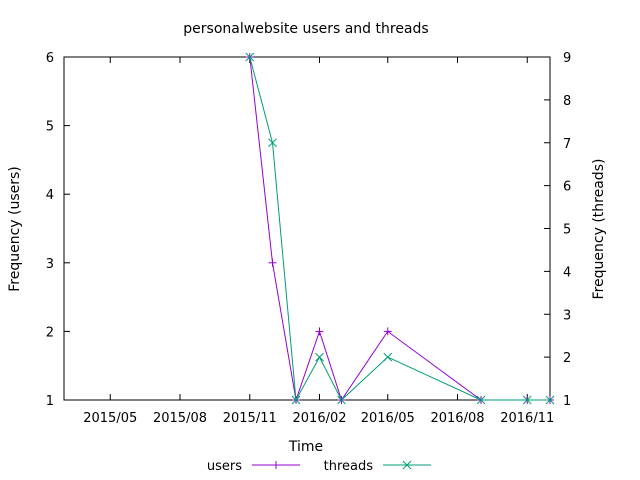 This screenshot has height=480, width=640. What do you see at coordinates (319, 466) in the screenshot?
I see `legend: users threads` at bounding box center [319, 466].